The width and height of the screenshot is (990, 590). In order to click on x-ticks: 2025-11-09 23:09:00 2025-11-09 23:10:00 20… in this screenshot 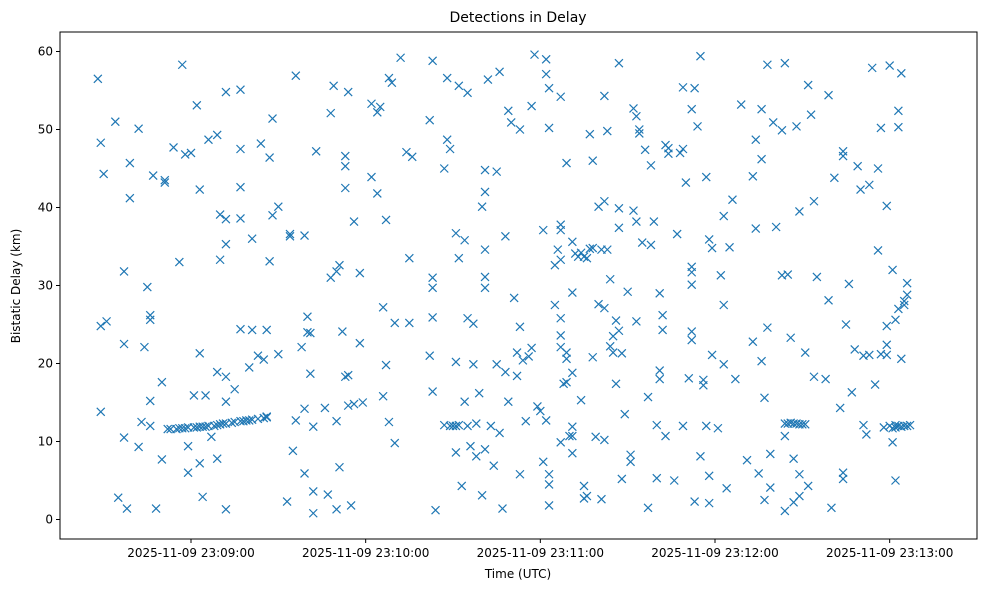, I will do `click(540, 549)`.